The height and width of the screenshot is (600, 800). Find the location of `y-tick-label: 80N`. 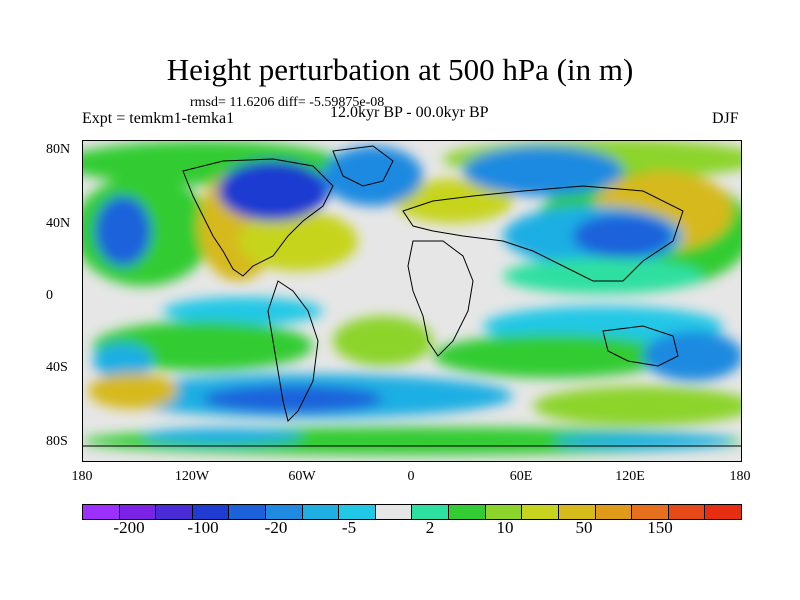

y-tick-label: 80N is located at coordinates (58, 149).